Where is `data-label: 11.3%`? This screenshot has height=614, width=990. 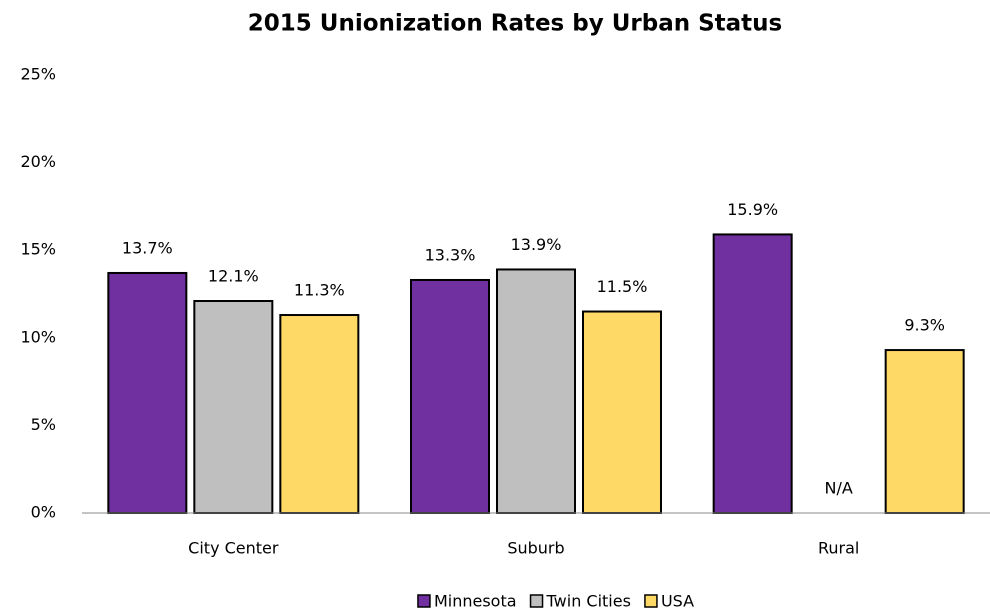
data-label: 11.3% is located at coordinates (319, 290).